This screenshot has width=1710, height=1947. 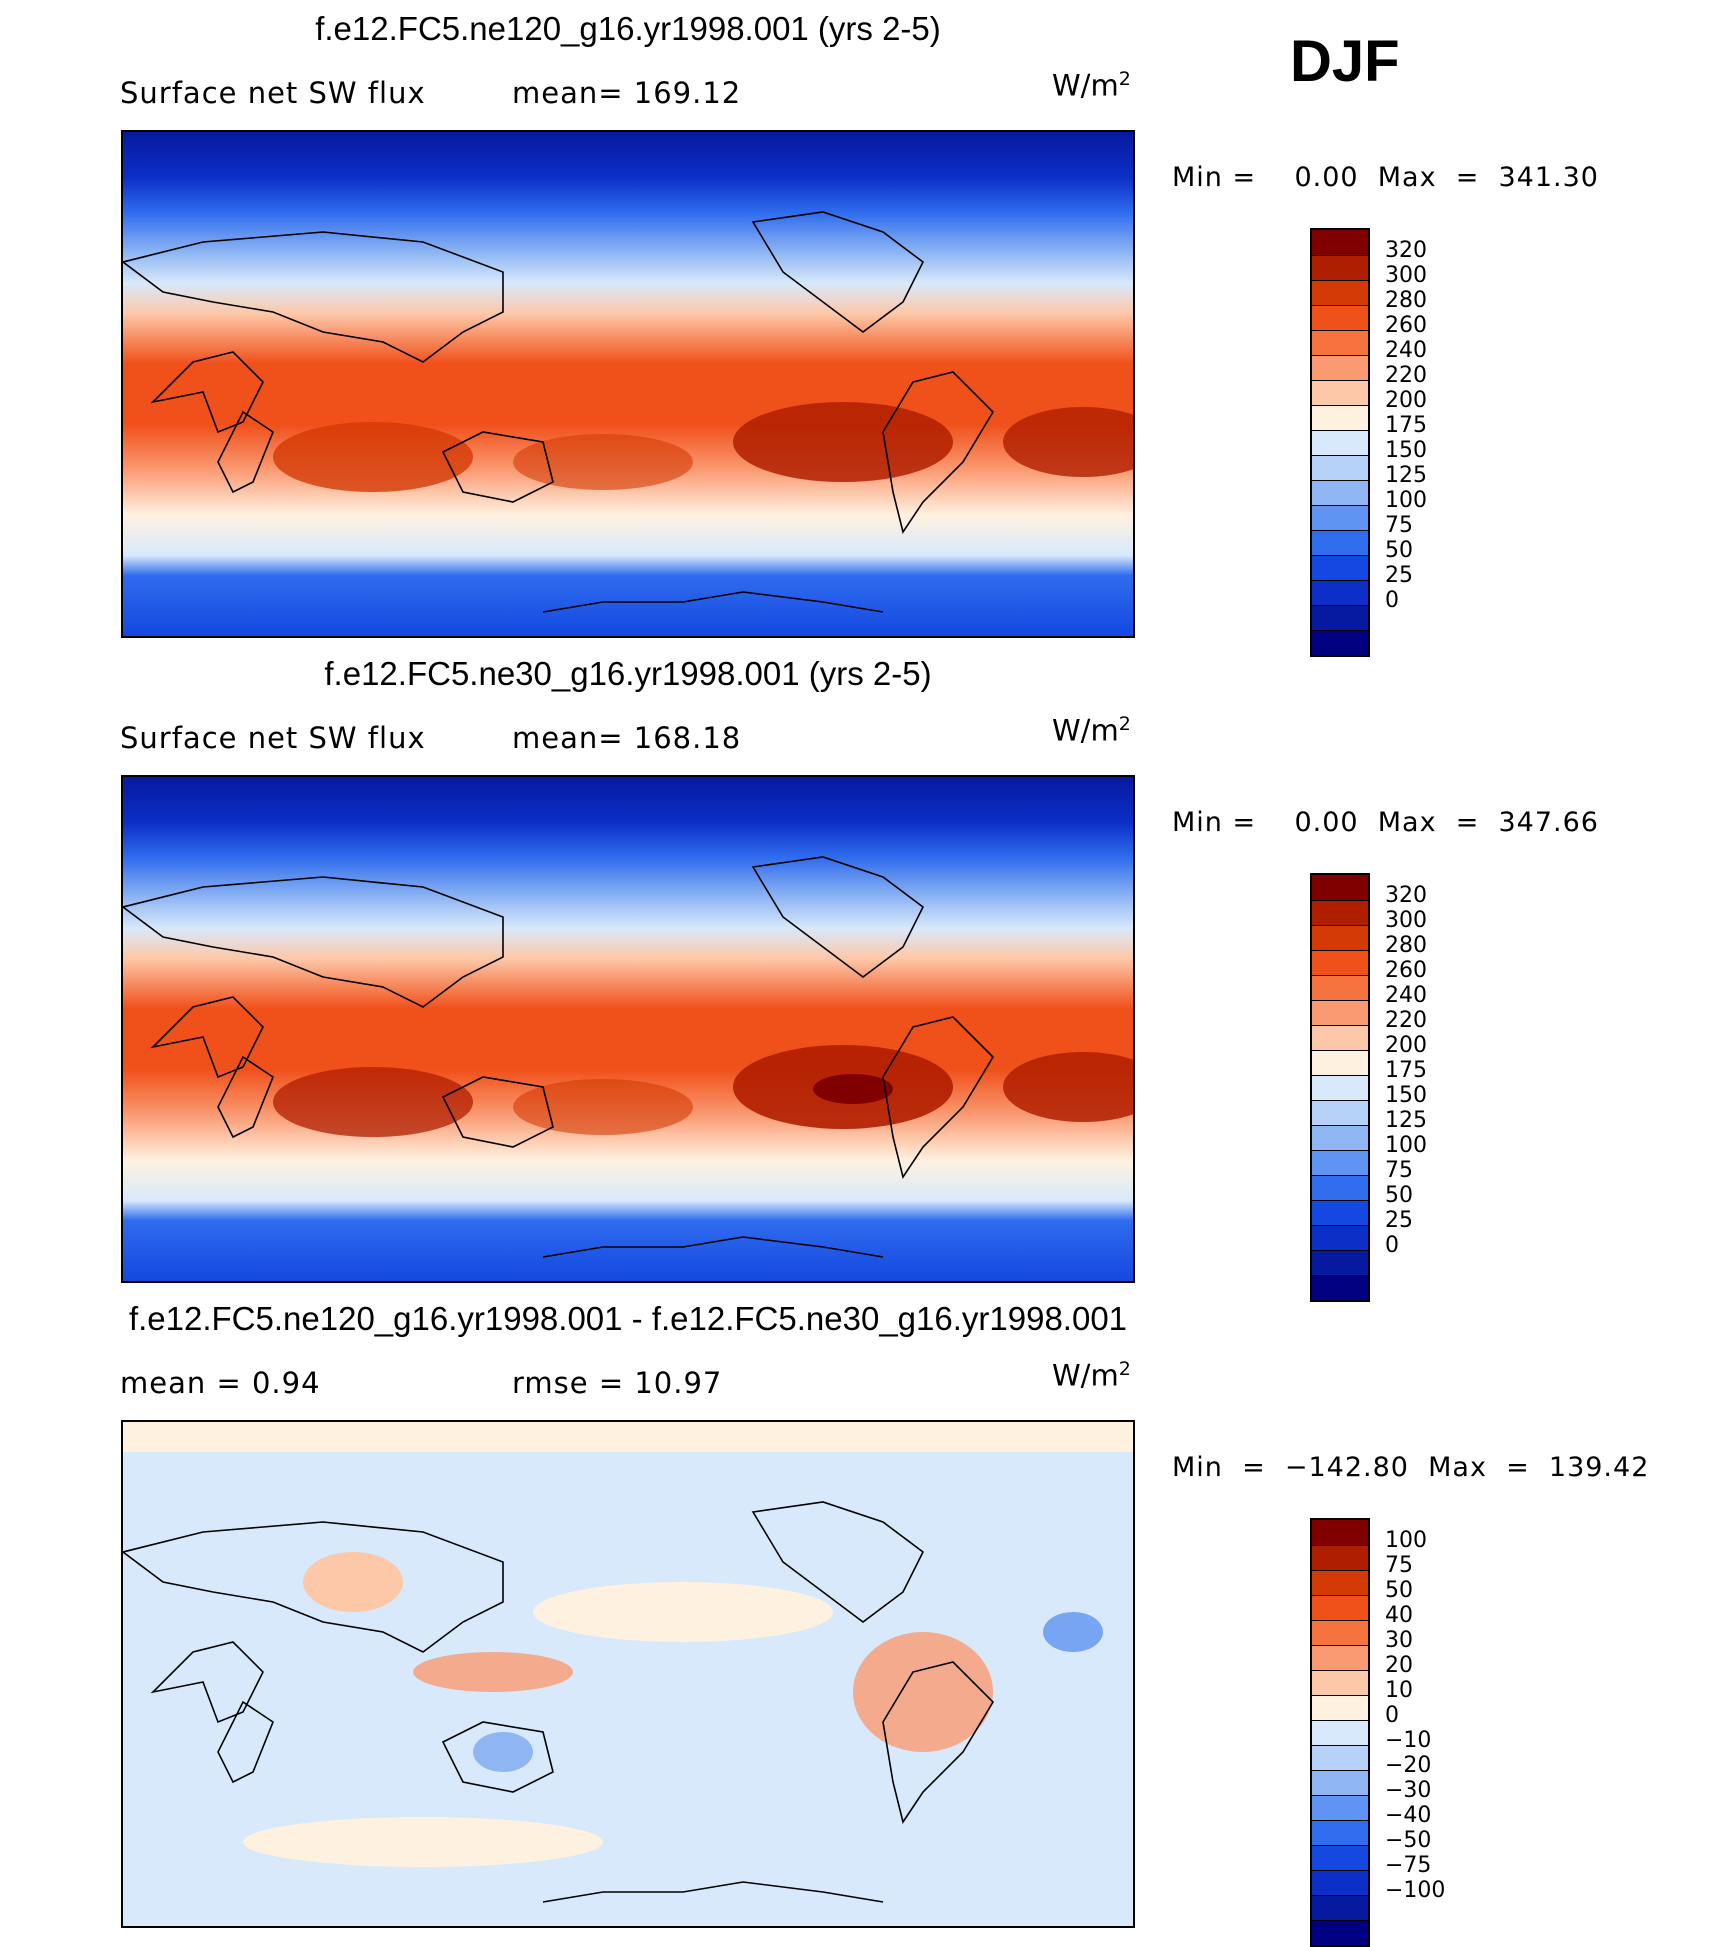 I want to click on mean-label: mean= 169.12, so click(x=627, y=93).